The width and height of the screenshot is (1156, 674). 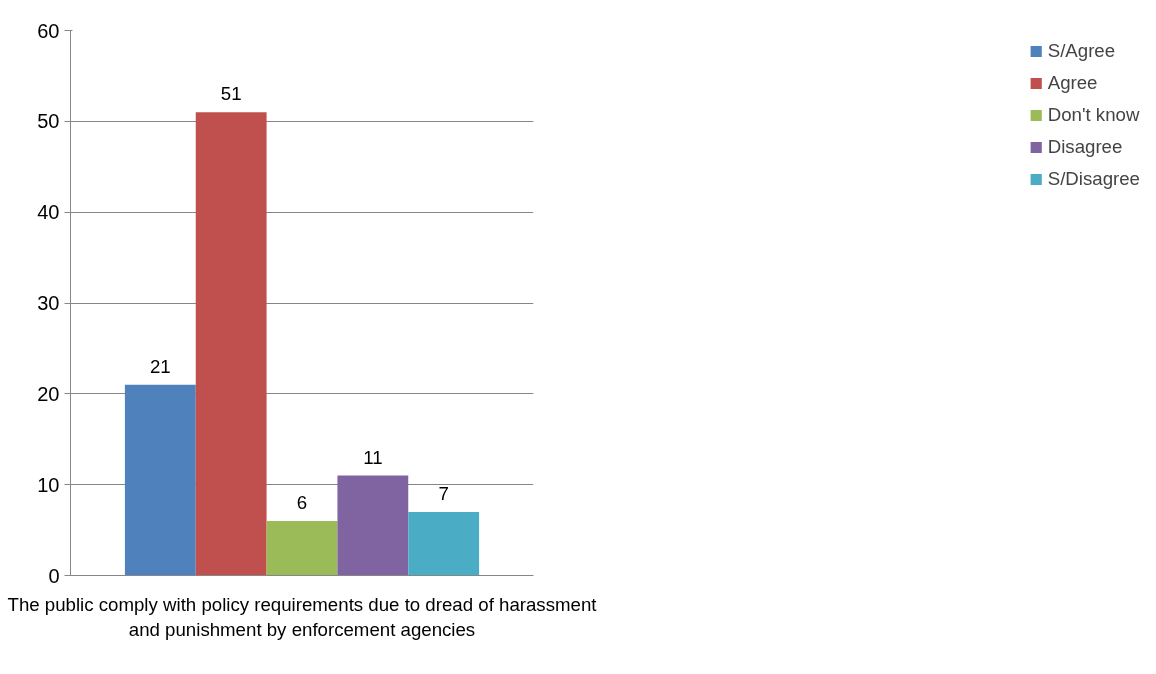 What do you see at coordinates (231, 94) in the screenshot?
I see `data-label: 51` at bounding box center [231, 94].